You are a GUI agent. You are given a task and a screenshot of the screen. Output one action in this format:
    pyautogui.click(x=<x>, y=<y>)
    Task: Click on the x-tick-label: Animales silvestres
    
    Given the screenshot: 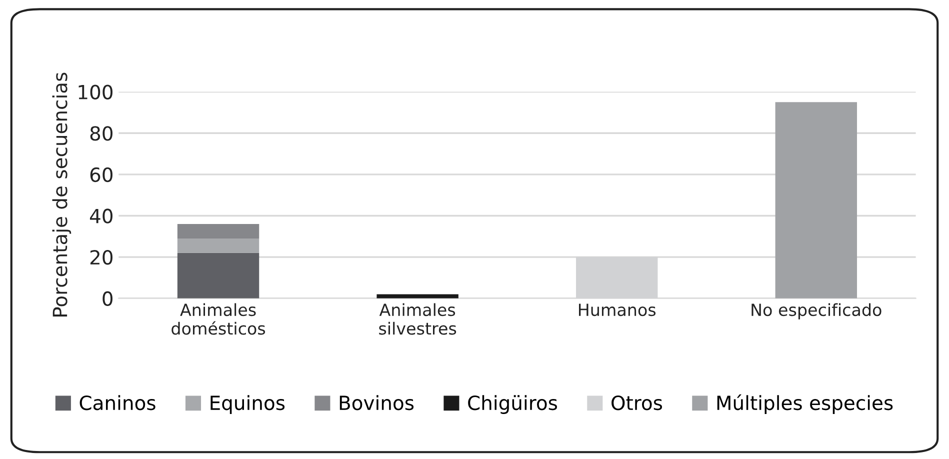 What is the action you would take?
    pyautogui.click(x=417, y=319)
    